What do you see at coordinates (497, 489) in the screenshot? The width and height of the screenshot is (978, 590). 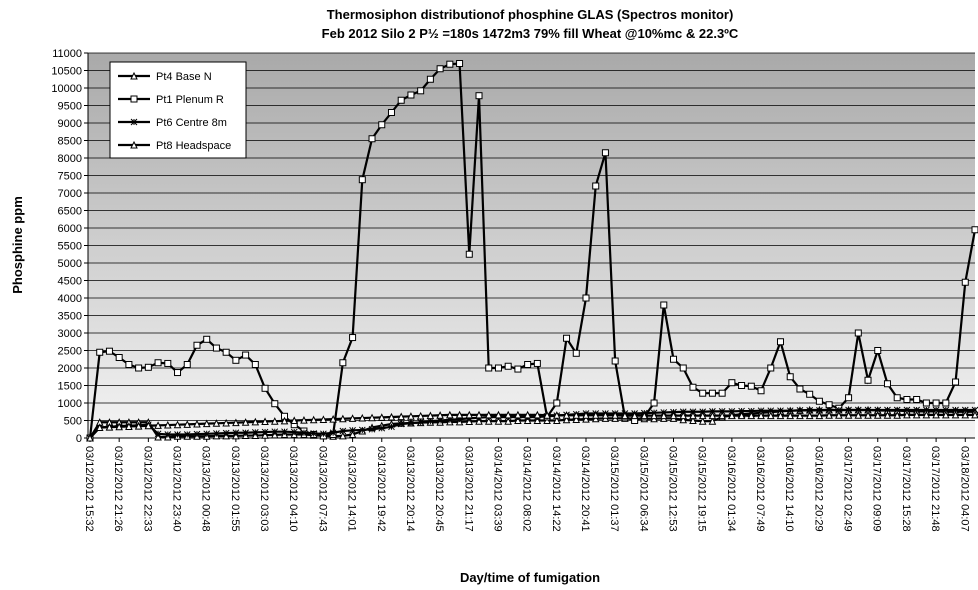 I see `x-tick-label: 03/14/2012 03:39` at bounding box center [497, 489].